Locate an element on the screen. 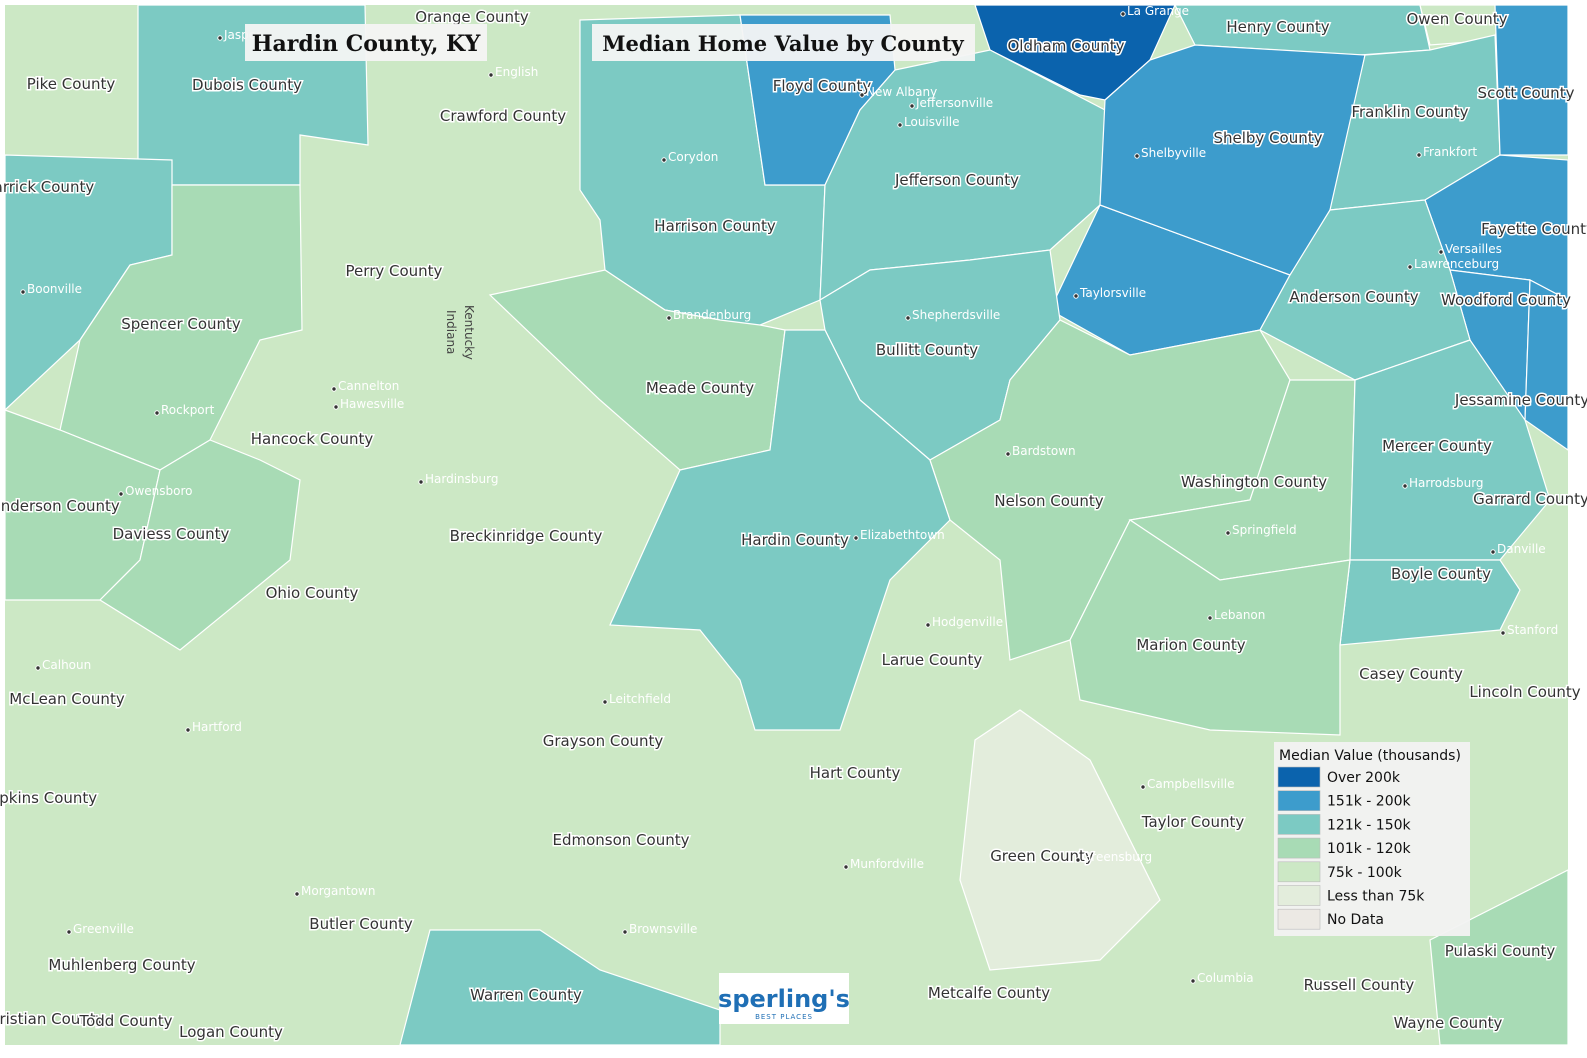  title-box is located at coordinates (366, 42).